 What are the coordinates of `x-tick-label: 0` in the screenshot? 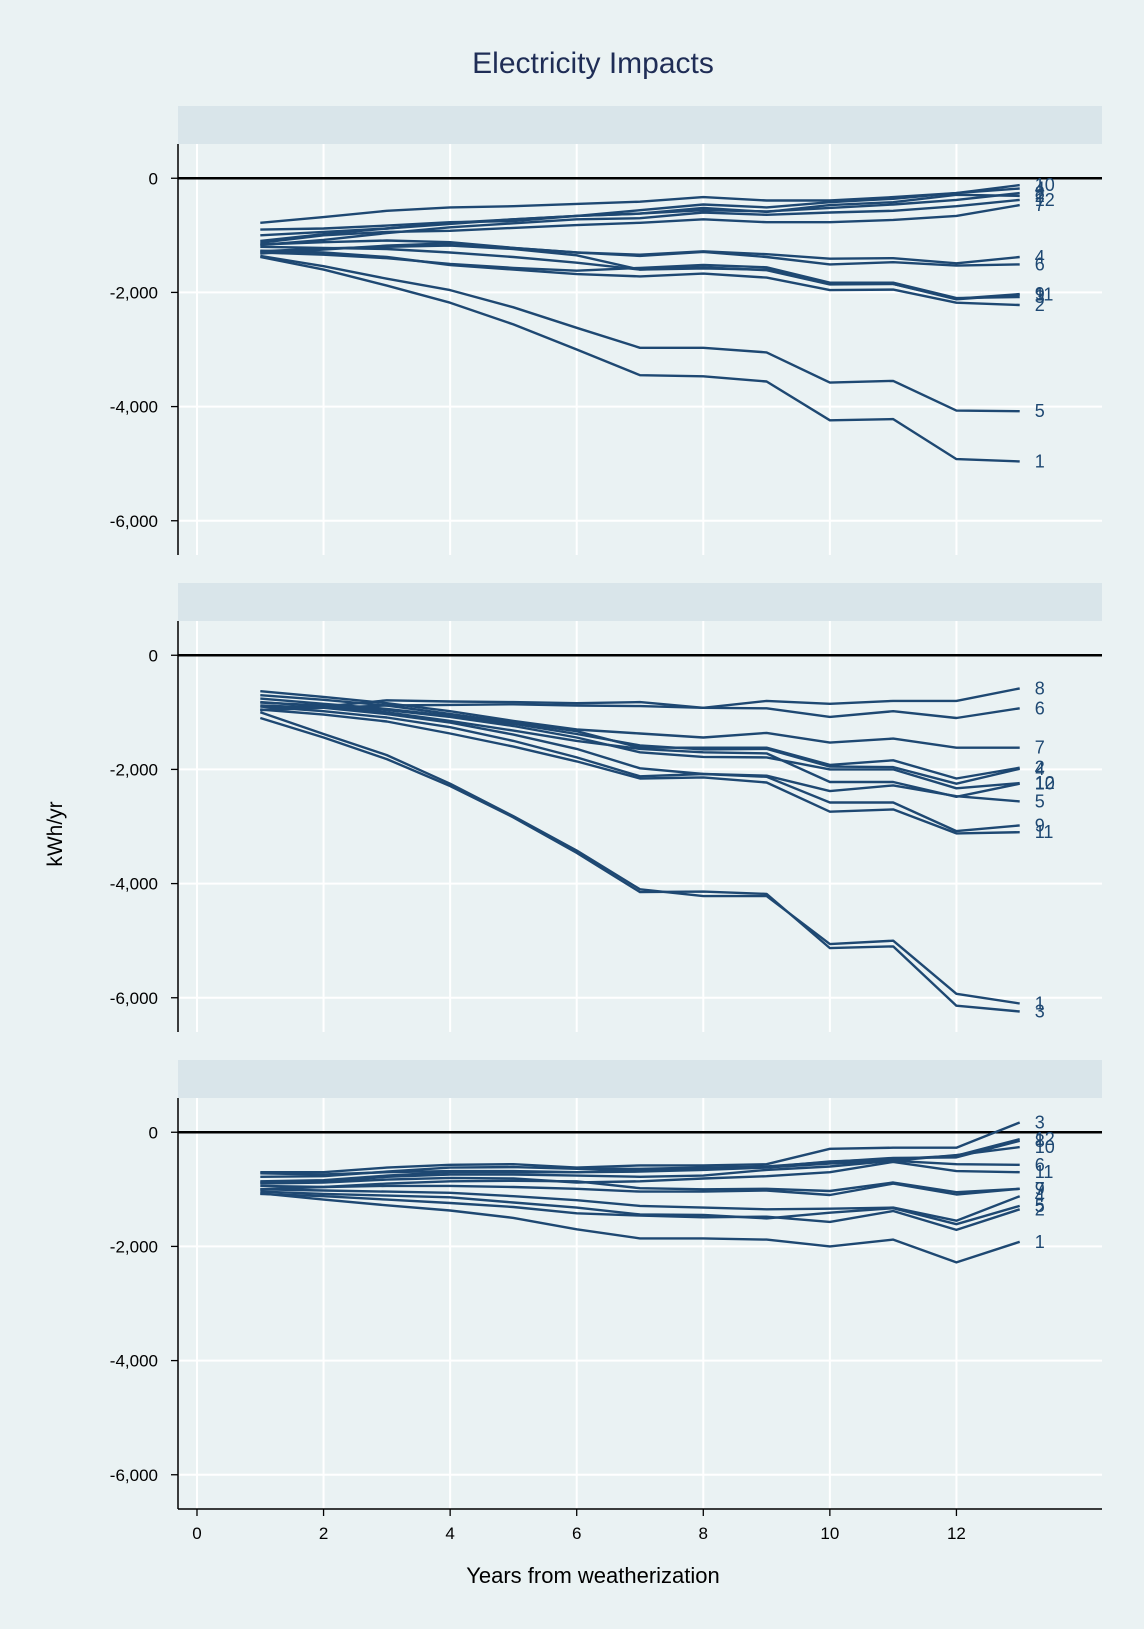 It's located at (196, 1533).